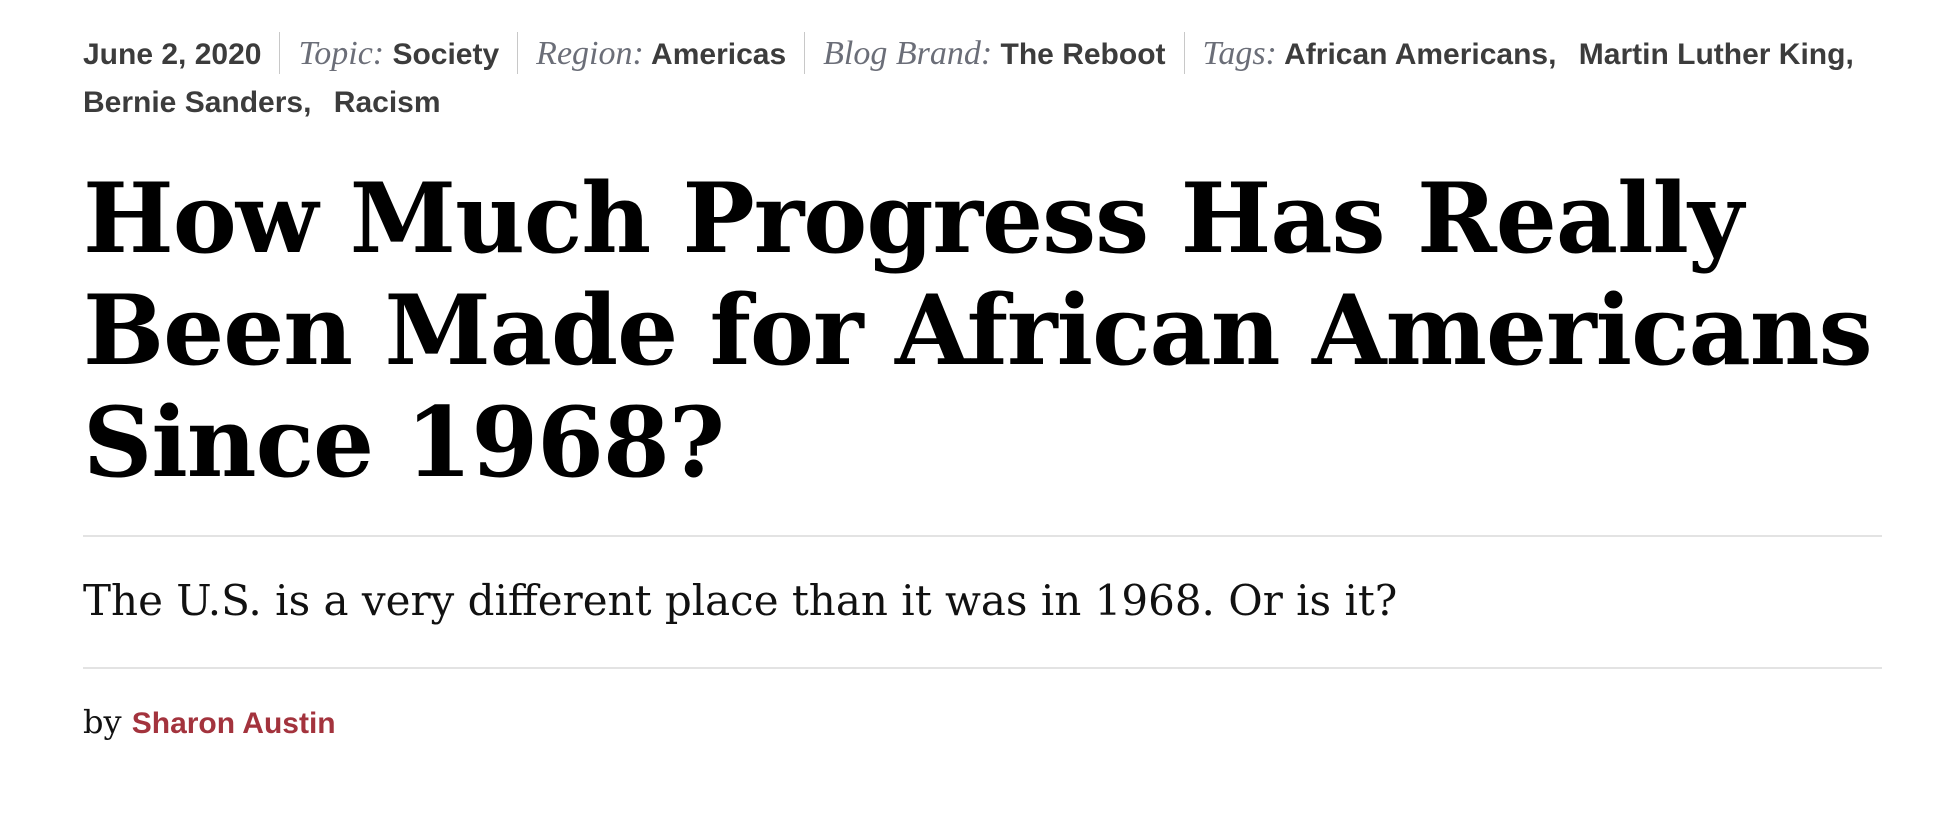  I want to click on topic-link: Society, so click(446, 54).